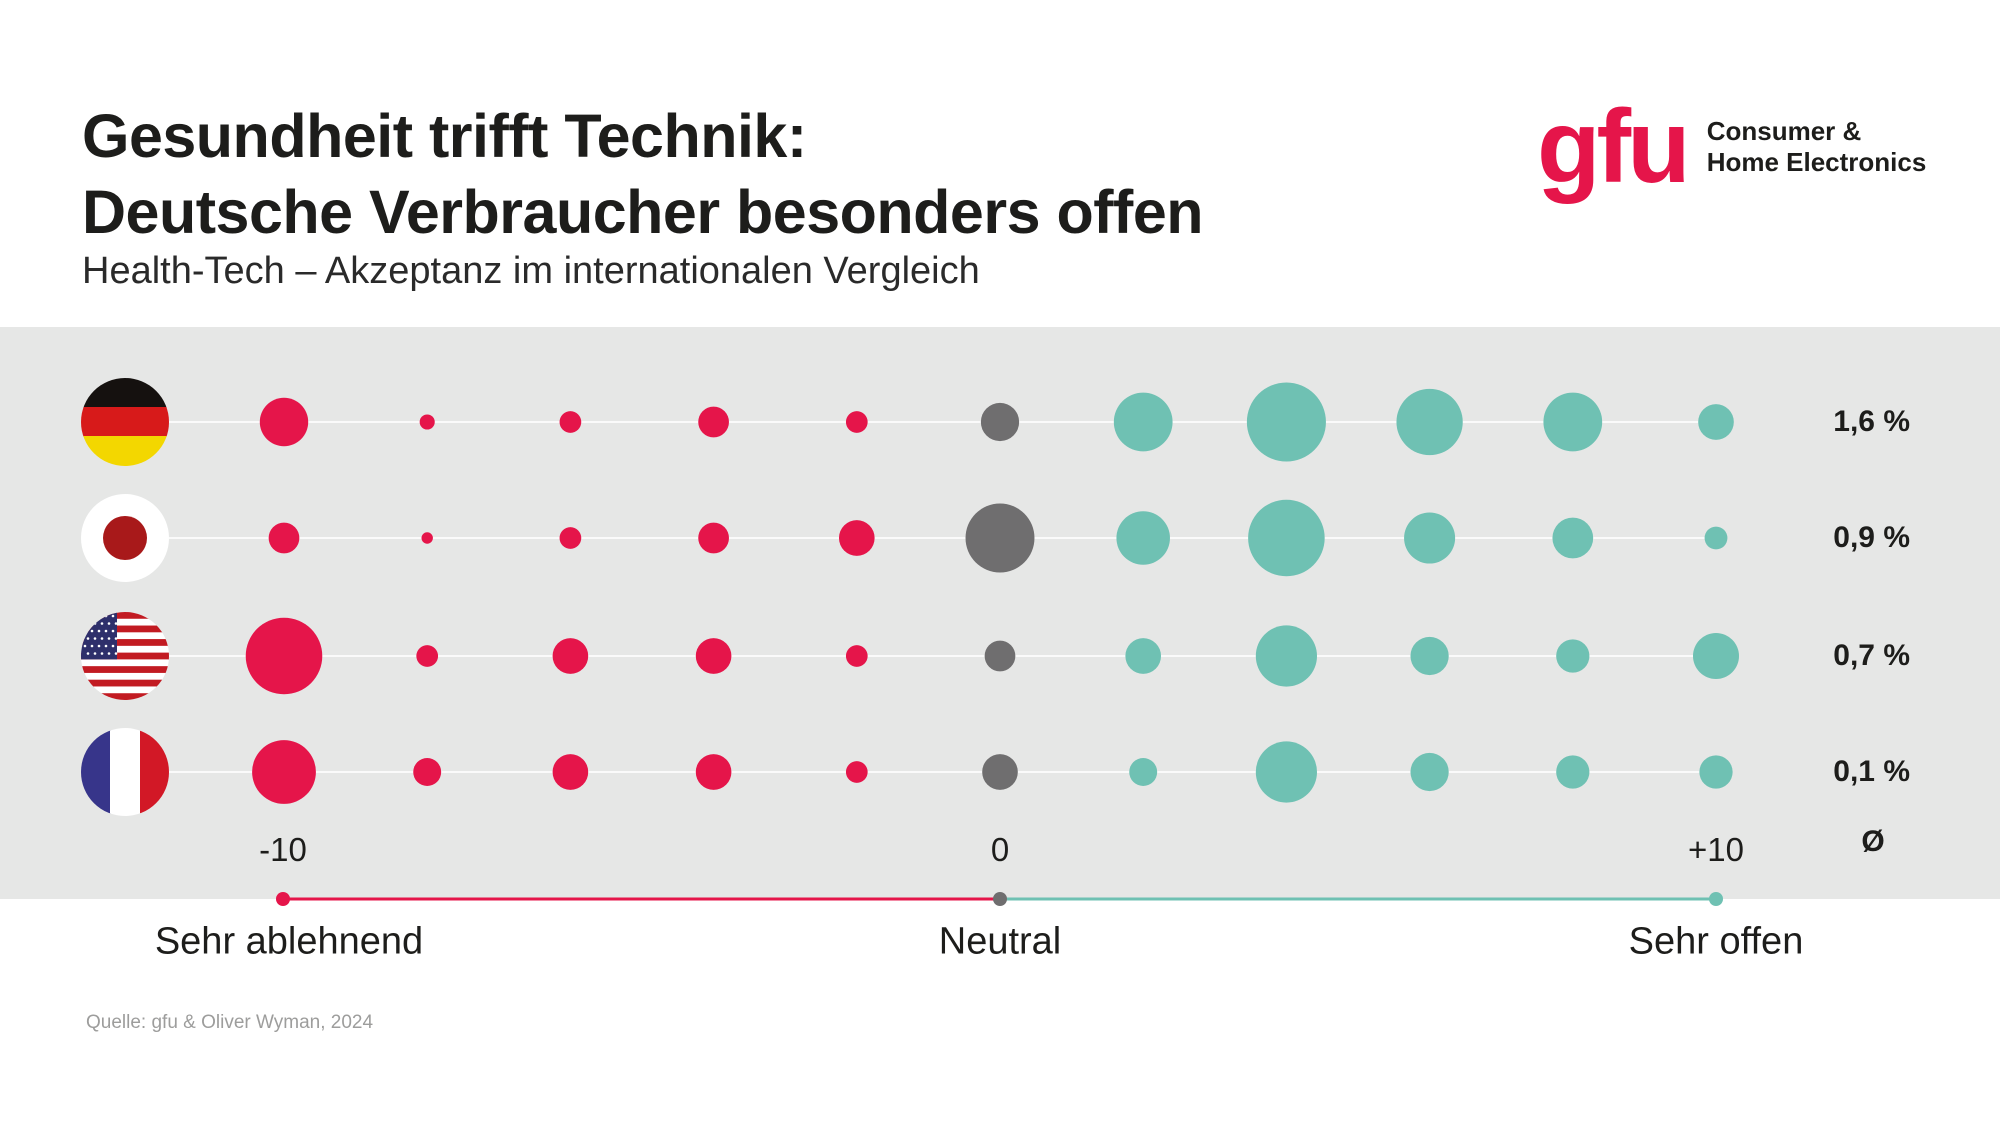  I want to click on bubble-jp--8, so click(427, 538).